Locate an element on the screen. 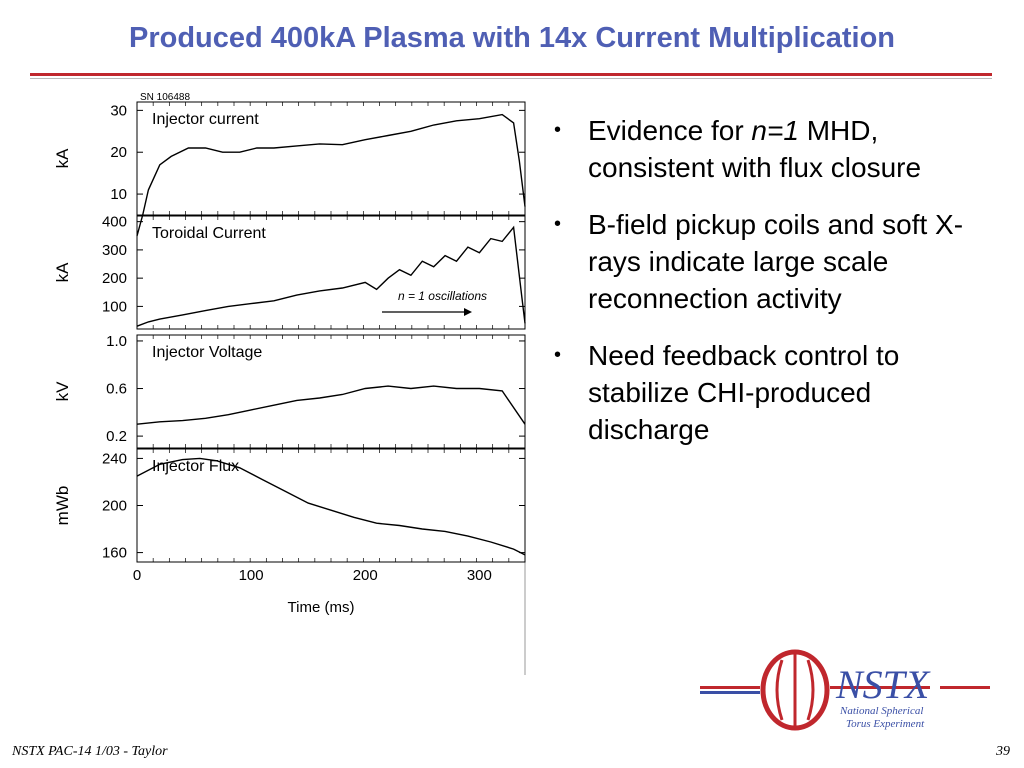 The image size is (1024, 768). x-tick-label: 100 is located at coordinates (251, 575).